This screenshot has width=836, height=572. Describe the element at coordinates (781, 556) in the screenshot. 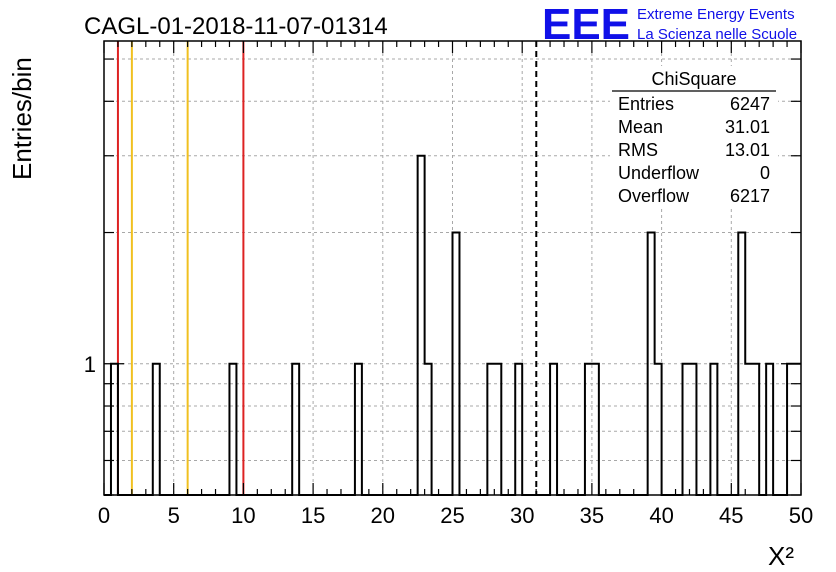

I see `x-axis-label: X²` at that location.